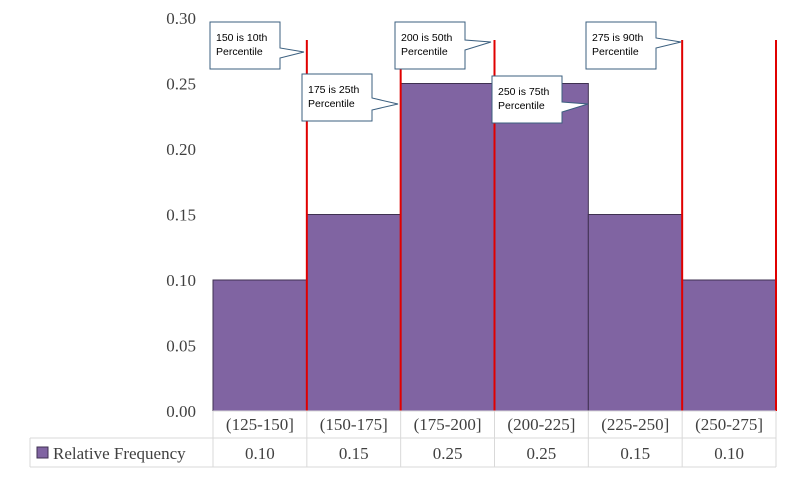 Image resolution: width=794 pixels, height=478 pixels. What do you see at coordinates (181, 346) in the screenshot?
I see `y-tick-label: 0.05` at bounding box center [181, 346].